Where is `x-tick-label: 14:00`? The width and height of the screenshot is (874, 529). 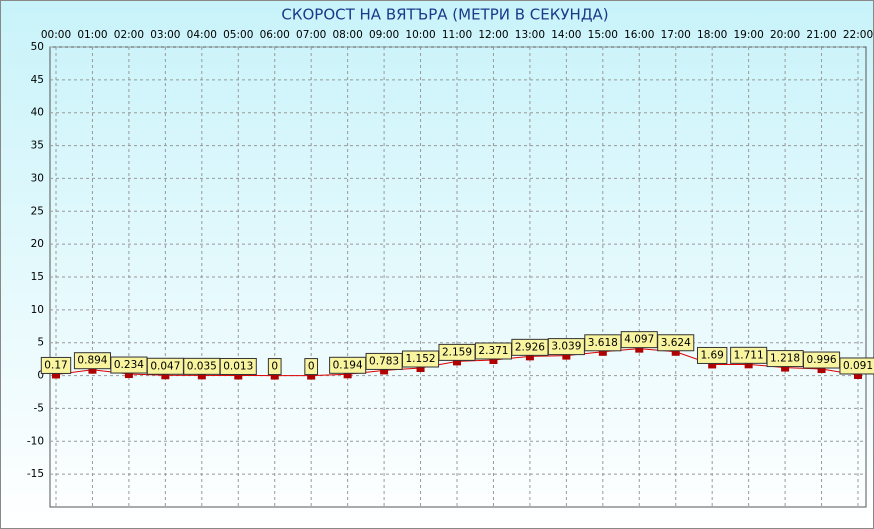 x-tick-label: 14:00 is located at coordinates (566, 35).